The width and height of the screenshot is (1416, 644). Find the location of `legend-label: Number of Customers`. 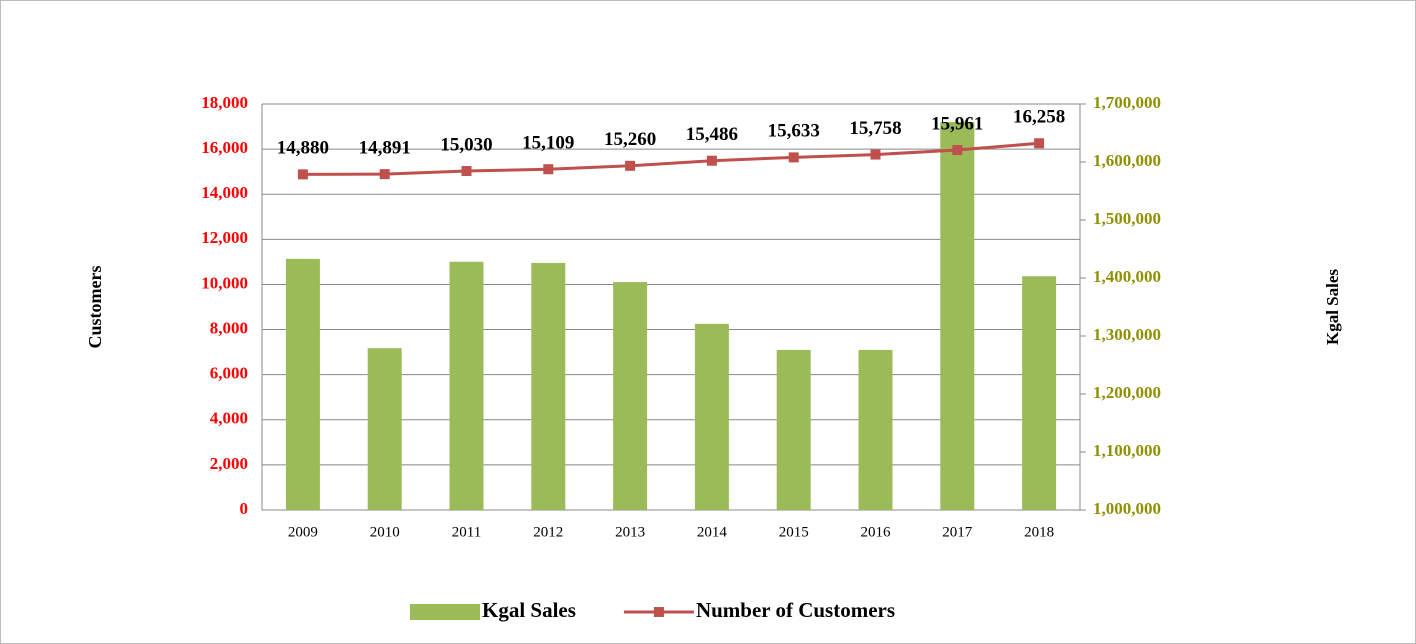

legend-label: Number of Customers is located at coordinates (795, 610).